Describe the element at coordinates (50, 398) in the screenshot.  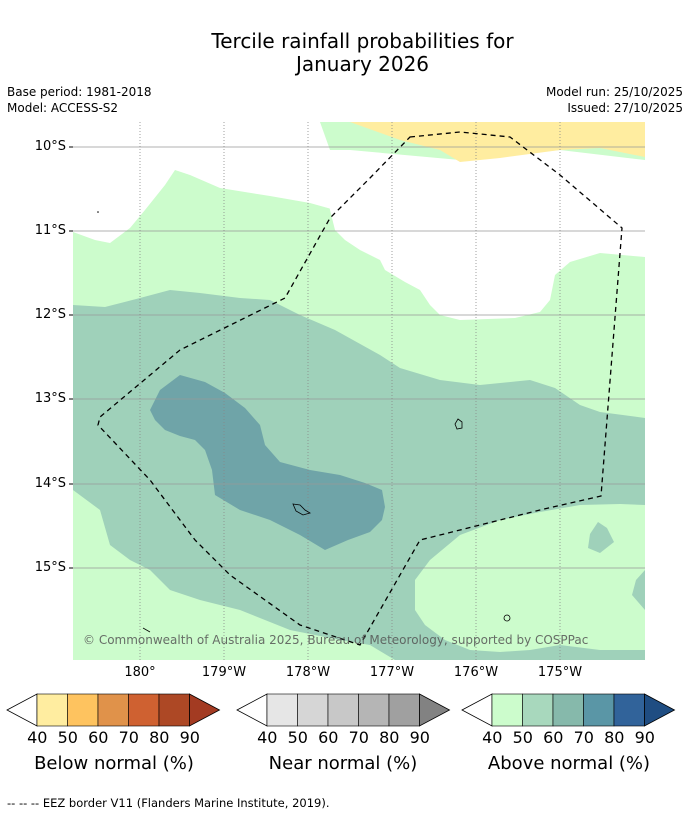
I see `lat-label-13s: 13°S` at that location.